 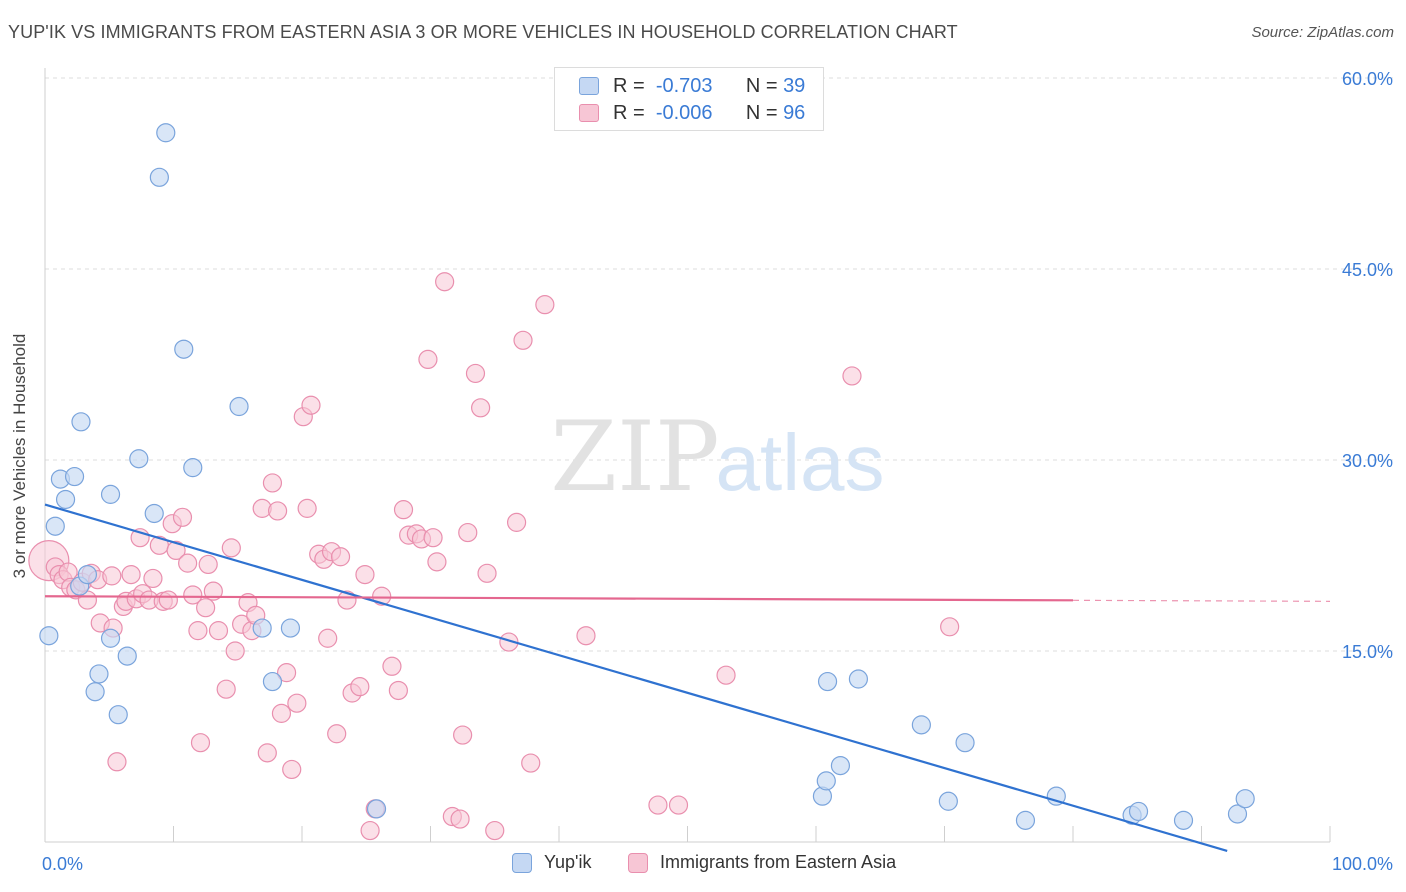 I want to click on source-label: Source: ZipAtlas.com, so click(x=1322, y=32).